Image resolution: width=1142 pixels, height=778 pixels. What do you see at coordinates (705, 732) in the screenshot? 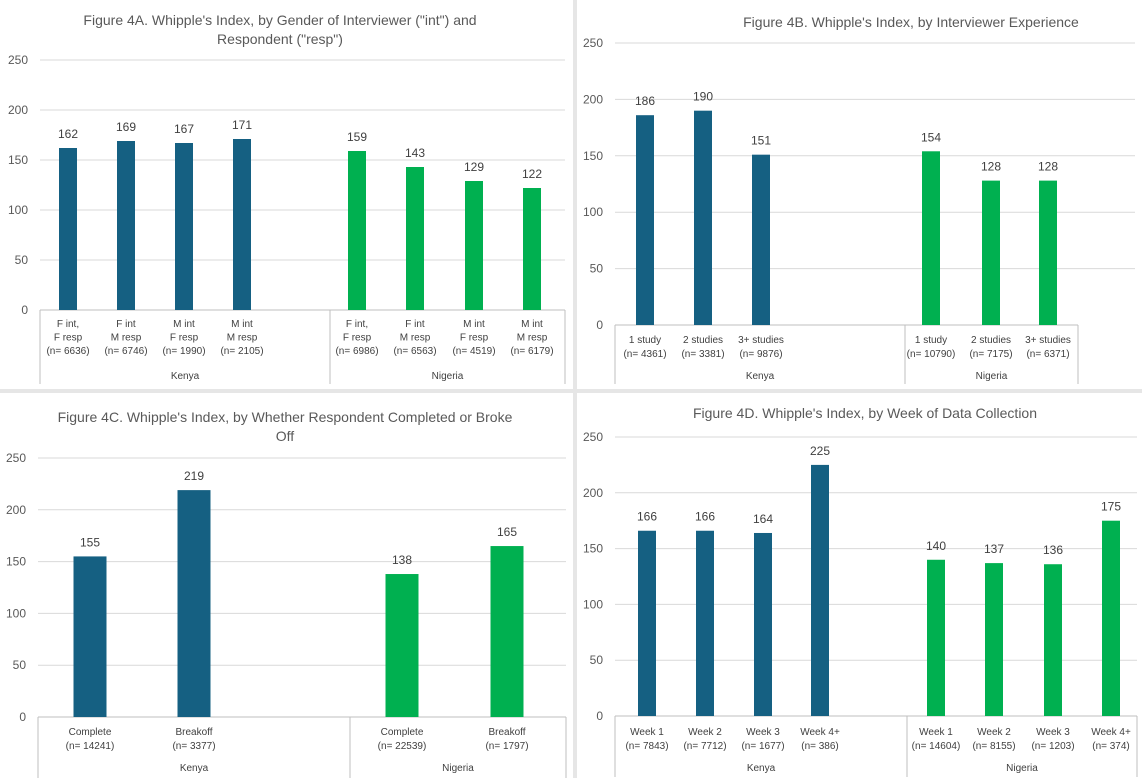
I see `category-label-4d-kenya-2-line-1: Week 2` at bounding box center [705, 732].